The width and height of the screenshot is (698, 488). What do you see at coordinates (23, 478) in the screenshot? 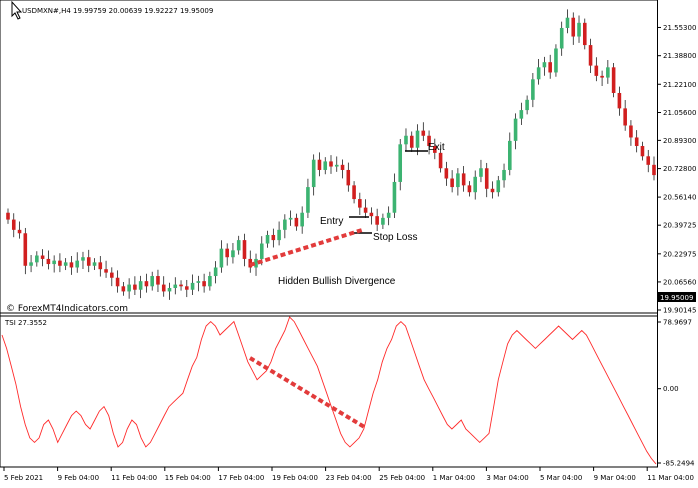
I see `time-tick-label: 5 Feb 2021` at bounding box center [23, 478].